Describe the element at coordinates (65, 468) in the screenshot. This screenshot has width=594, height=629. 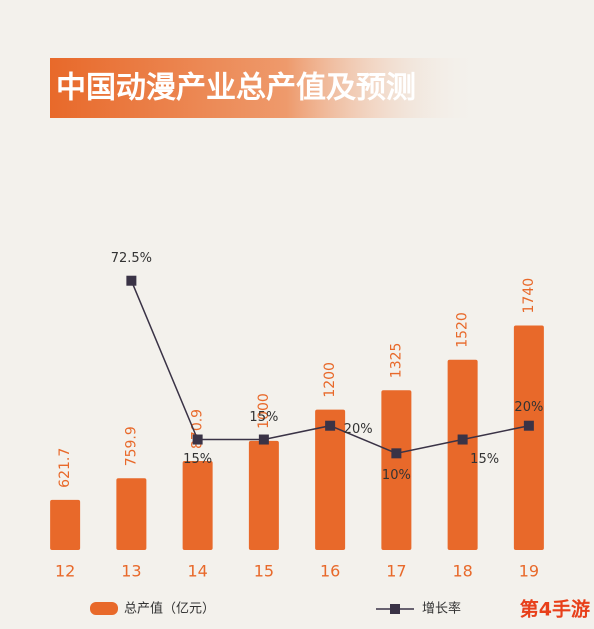
I see `bar-value-label: 621.7` at that location.